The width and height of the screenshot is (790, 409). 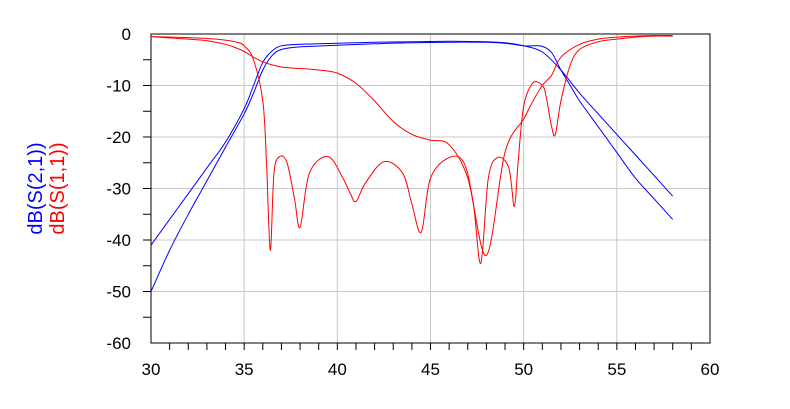 I want to click on x-tick-label: 35, so click(x=244, y=369).